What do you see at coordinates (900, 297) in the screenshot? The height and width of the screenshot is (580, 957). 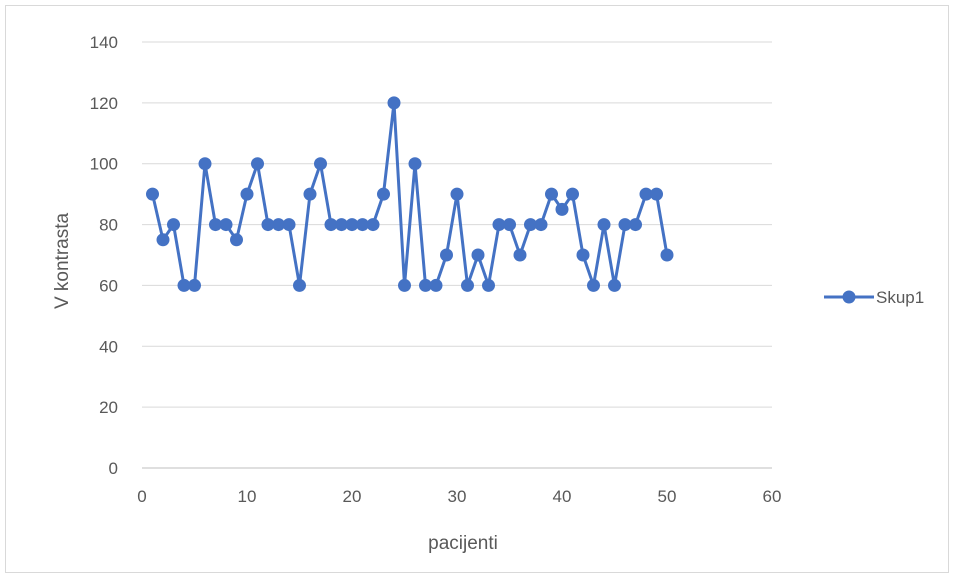 I see `legend-label: Skup1` at bounding box center [900, 297].